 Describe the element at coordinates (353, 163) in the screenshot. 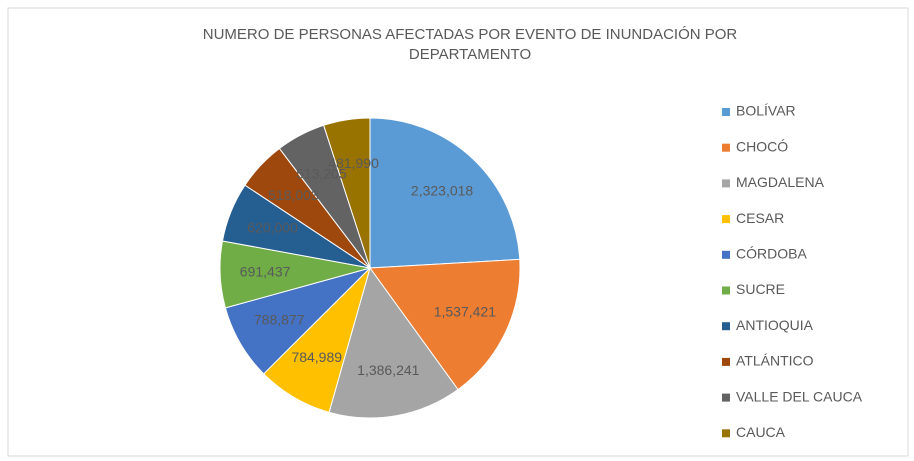

I see `data-label: 481,990` at that location.